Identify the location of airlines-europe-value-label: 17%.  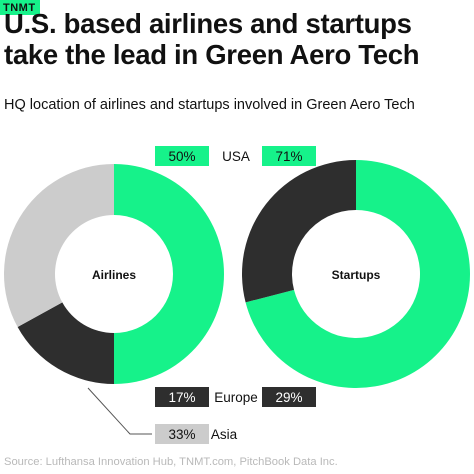
(181, 397).